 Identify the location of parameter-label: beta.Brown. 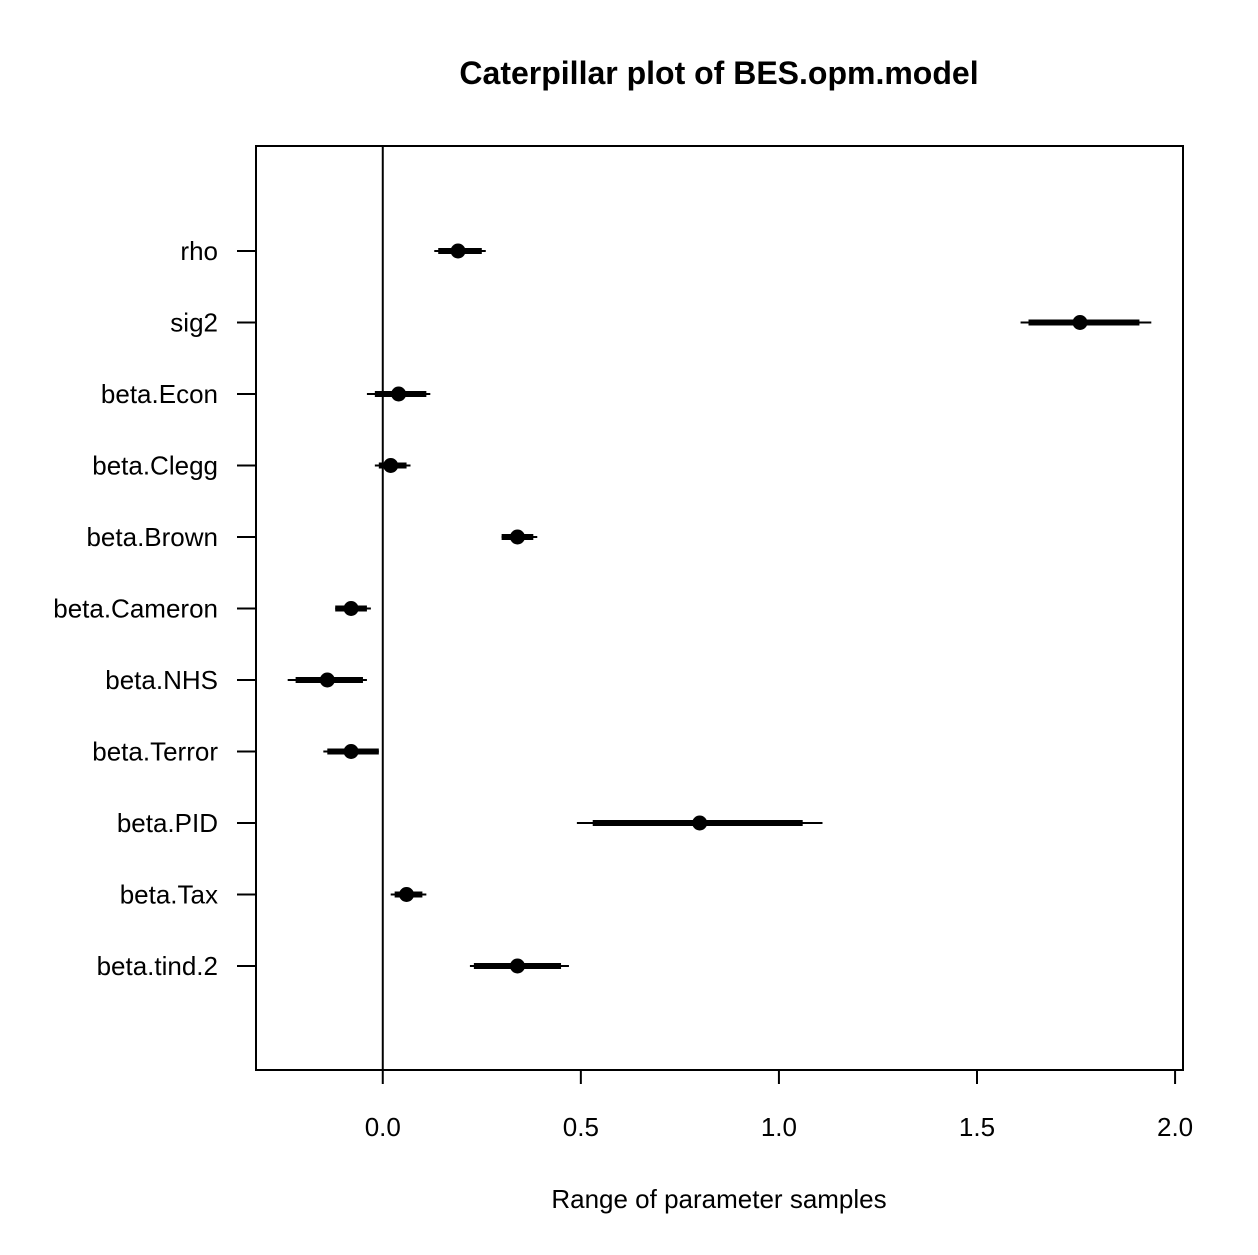
(152, 537).